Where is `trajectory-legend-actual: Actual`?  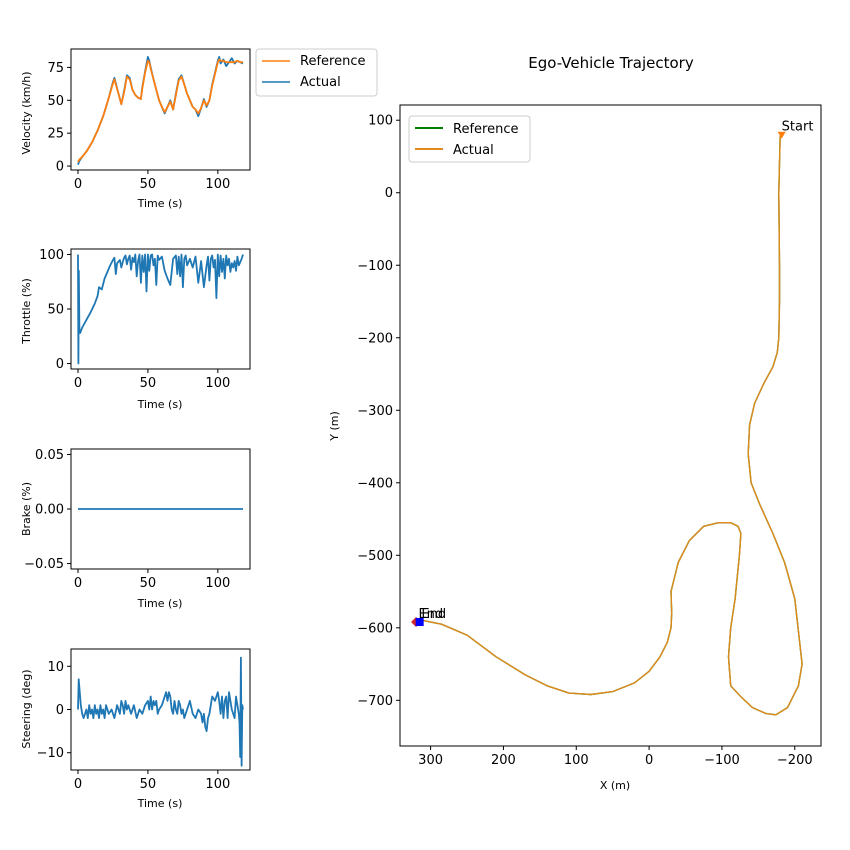 trajectory-legend-actual: Actual is located at coordinates (473, 150).